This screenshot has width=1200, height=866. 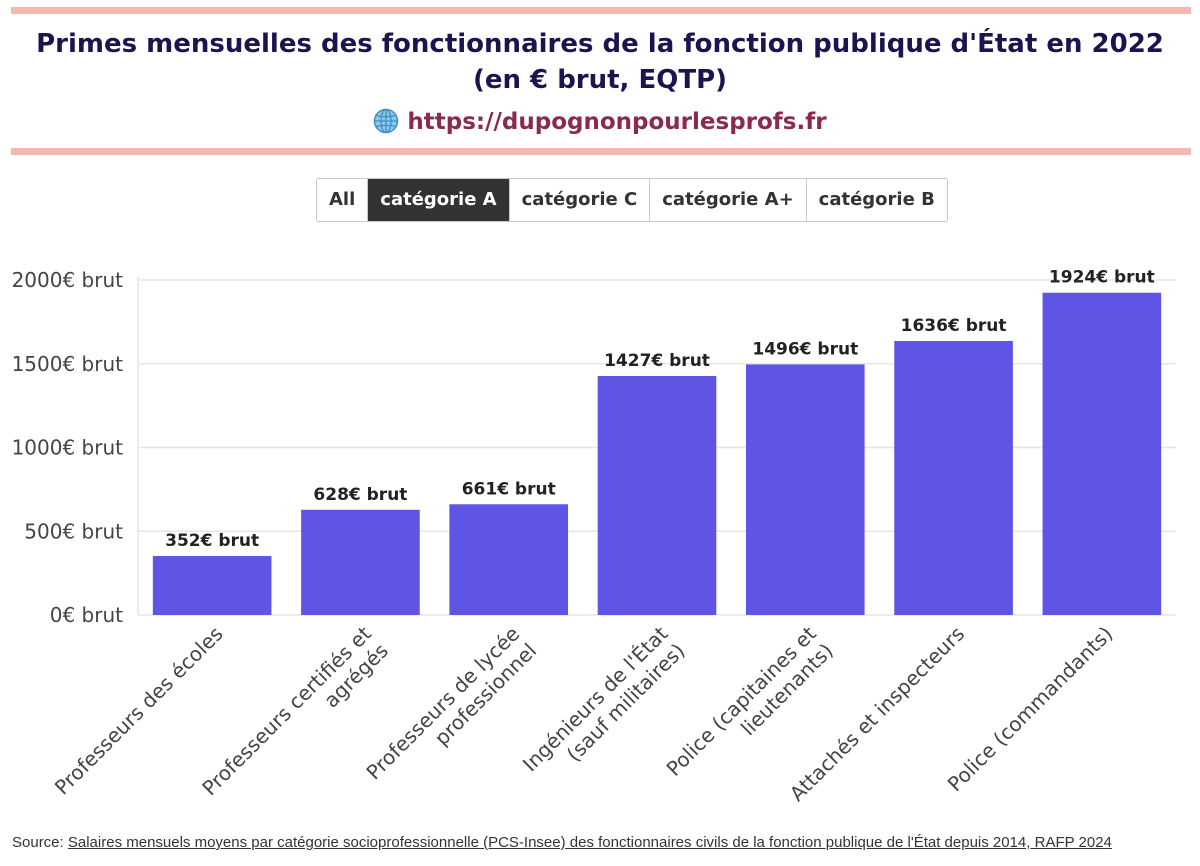 What do you see at coordinates (68, 280) in the screenshot?
I see `y-tick-label: 2000€ brut` at bounding box center [68, 280].